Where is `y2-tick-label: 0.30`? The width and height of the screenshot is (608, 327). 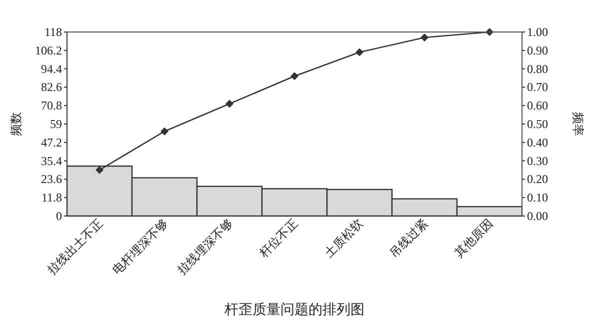 y2-tick-label: 0.30 is located at coordinates (537, 161).